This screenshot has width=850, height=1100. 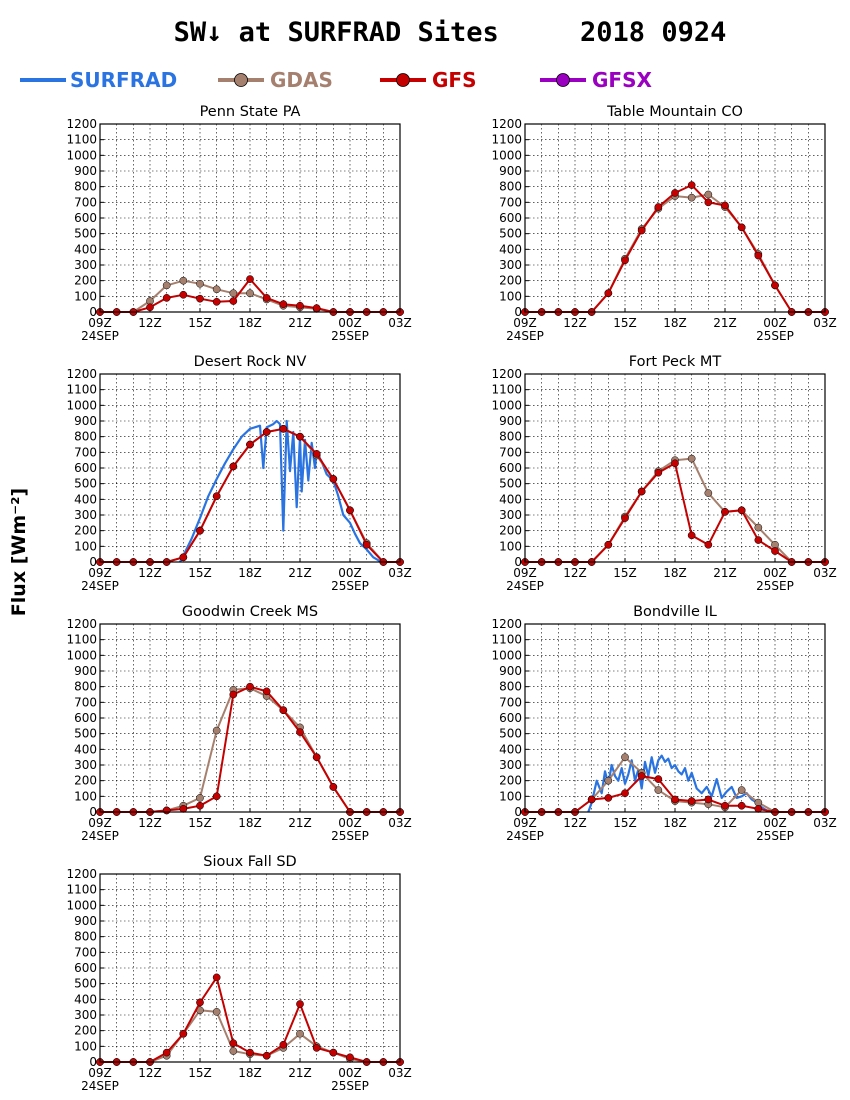 What do you see at coordinates (563, 80) in the screenshot?
I see `legend-marker` at bounding box center [563, 80].